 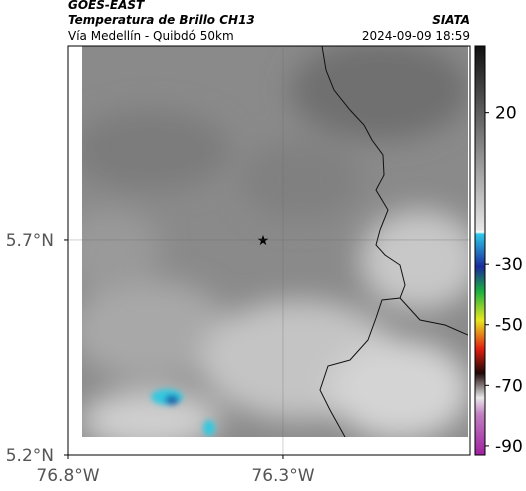 I want to click on satellite: GOES-EAST, so click(x=106, y=6).